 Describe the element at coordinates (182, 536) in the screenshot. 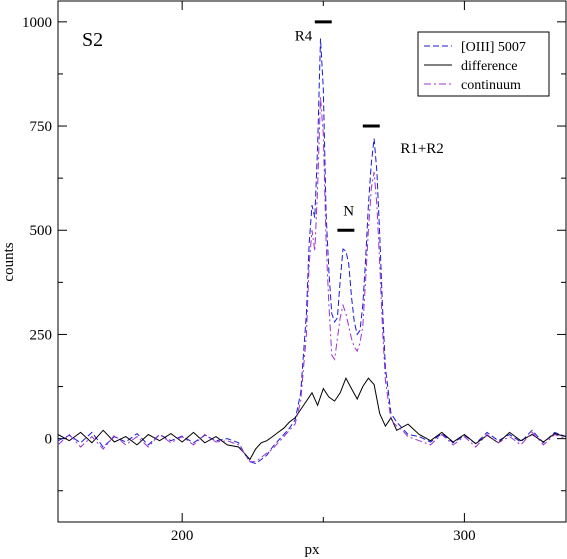

I see `x-tick-label: 200` at that location.